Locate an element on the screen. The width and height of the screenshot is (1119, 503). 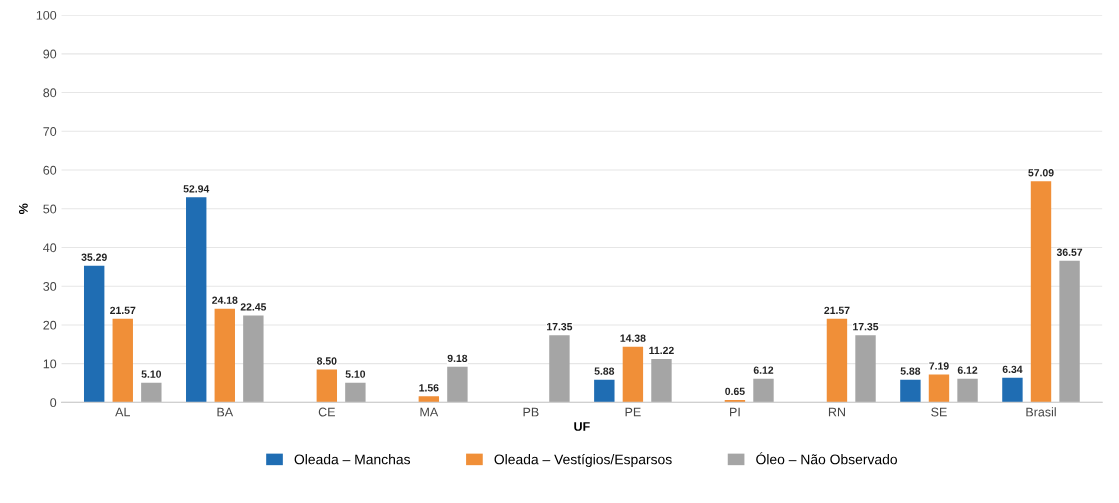
y-tick-label: 100 is located at coordinates (46, 15).